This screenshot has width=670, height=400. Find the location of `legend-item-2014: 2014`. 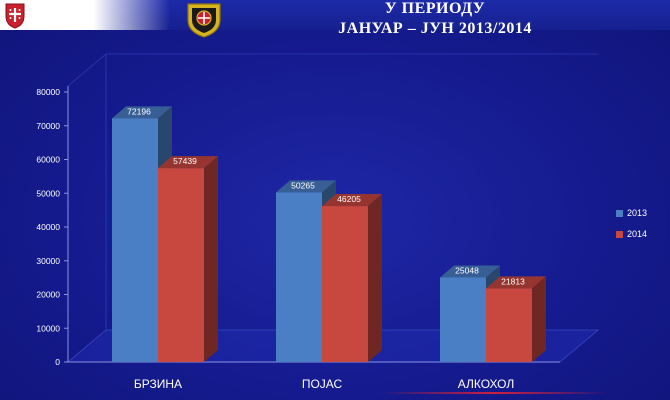

legend-item-2014: 2014 is located at coordinates (631, 234).